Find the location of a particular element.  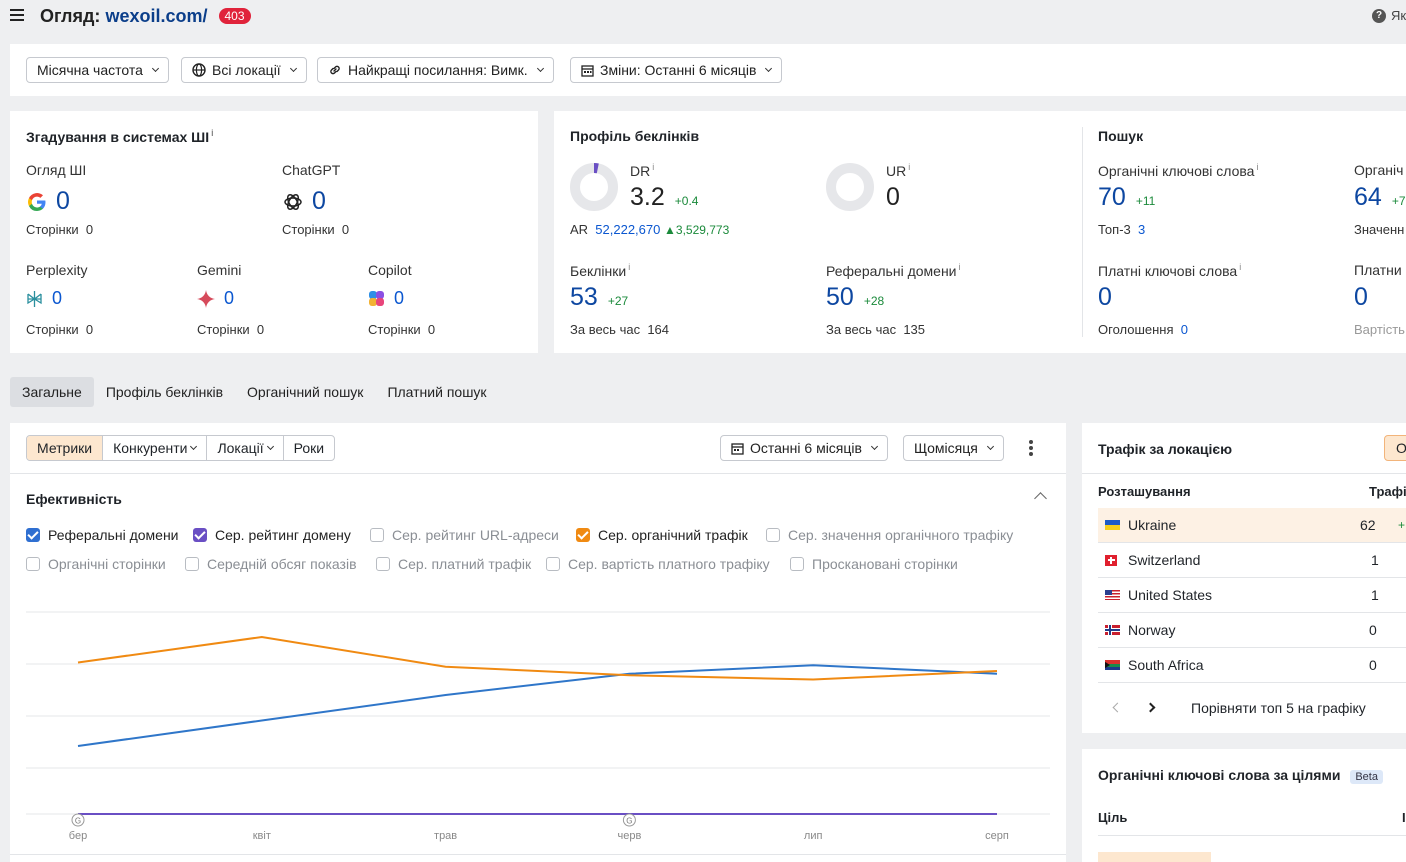

best-links-dropdown: Найкращі посилання: Вимк. is located at coordinates (435, 70).